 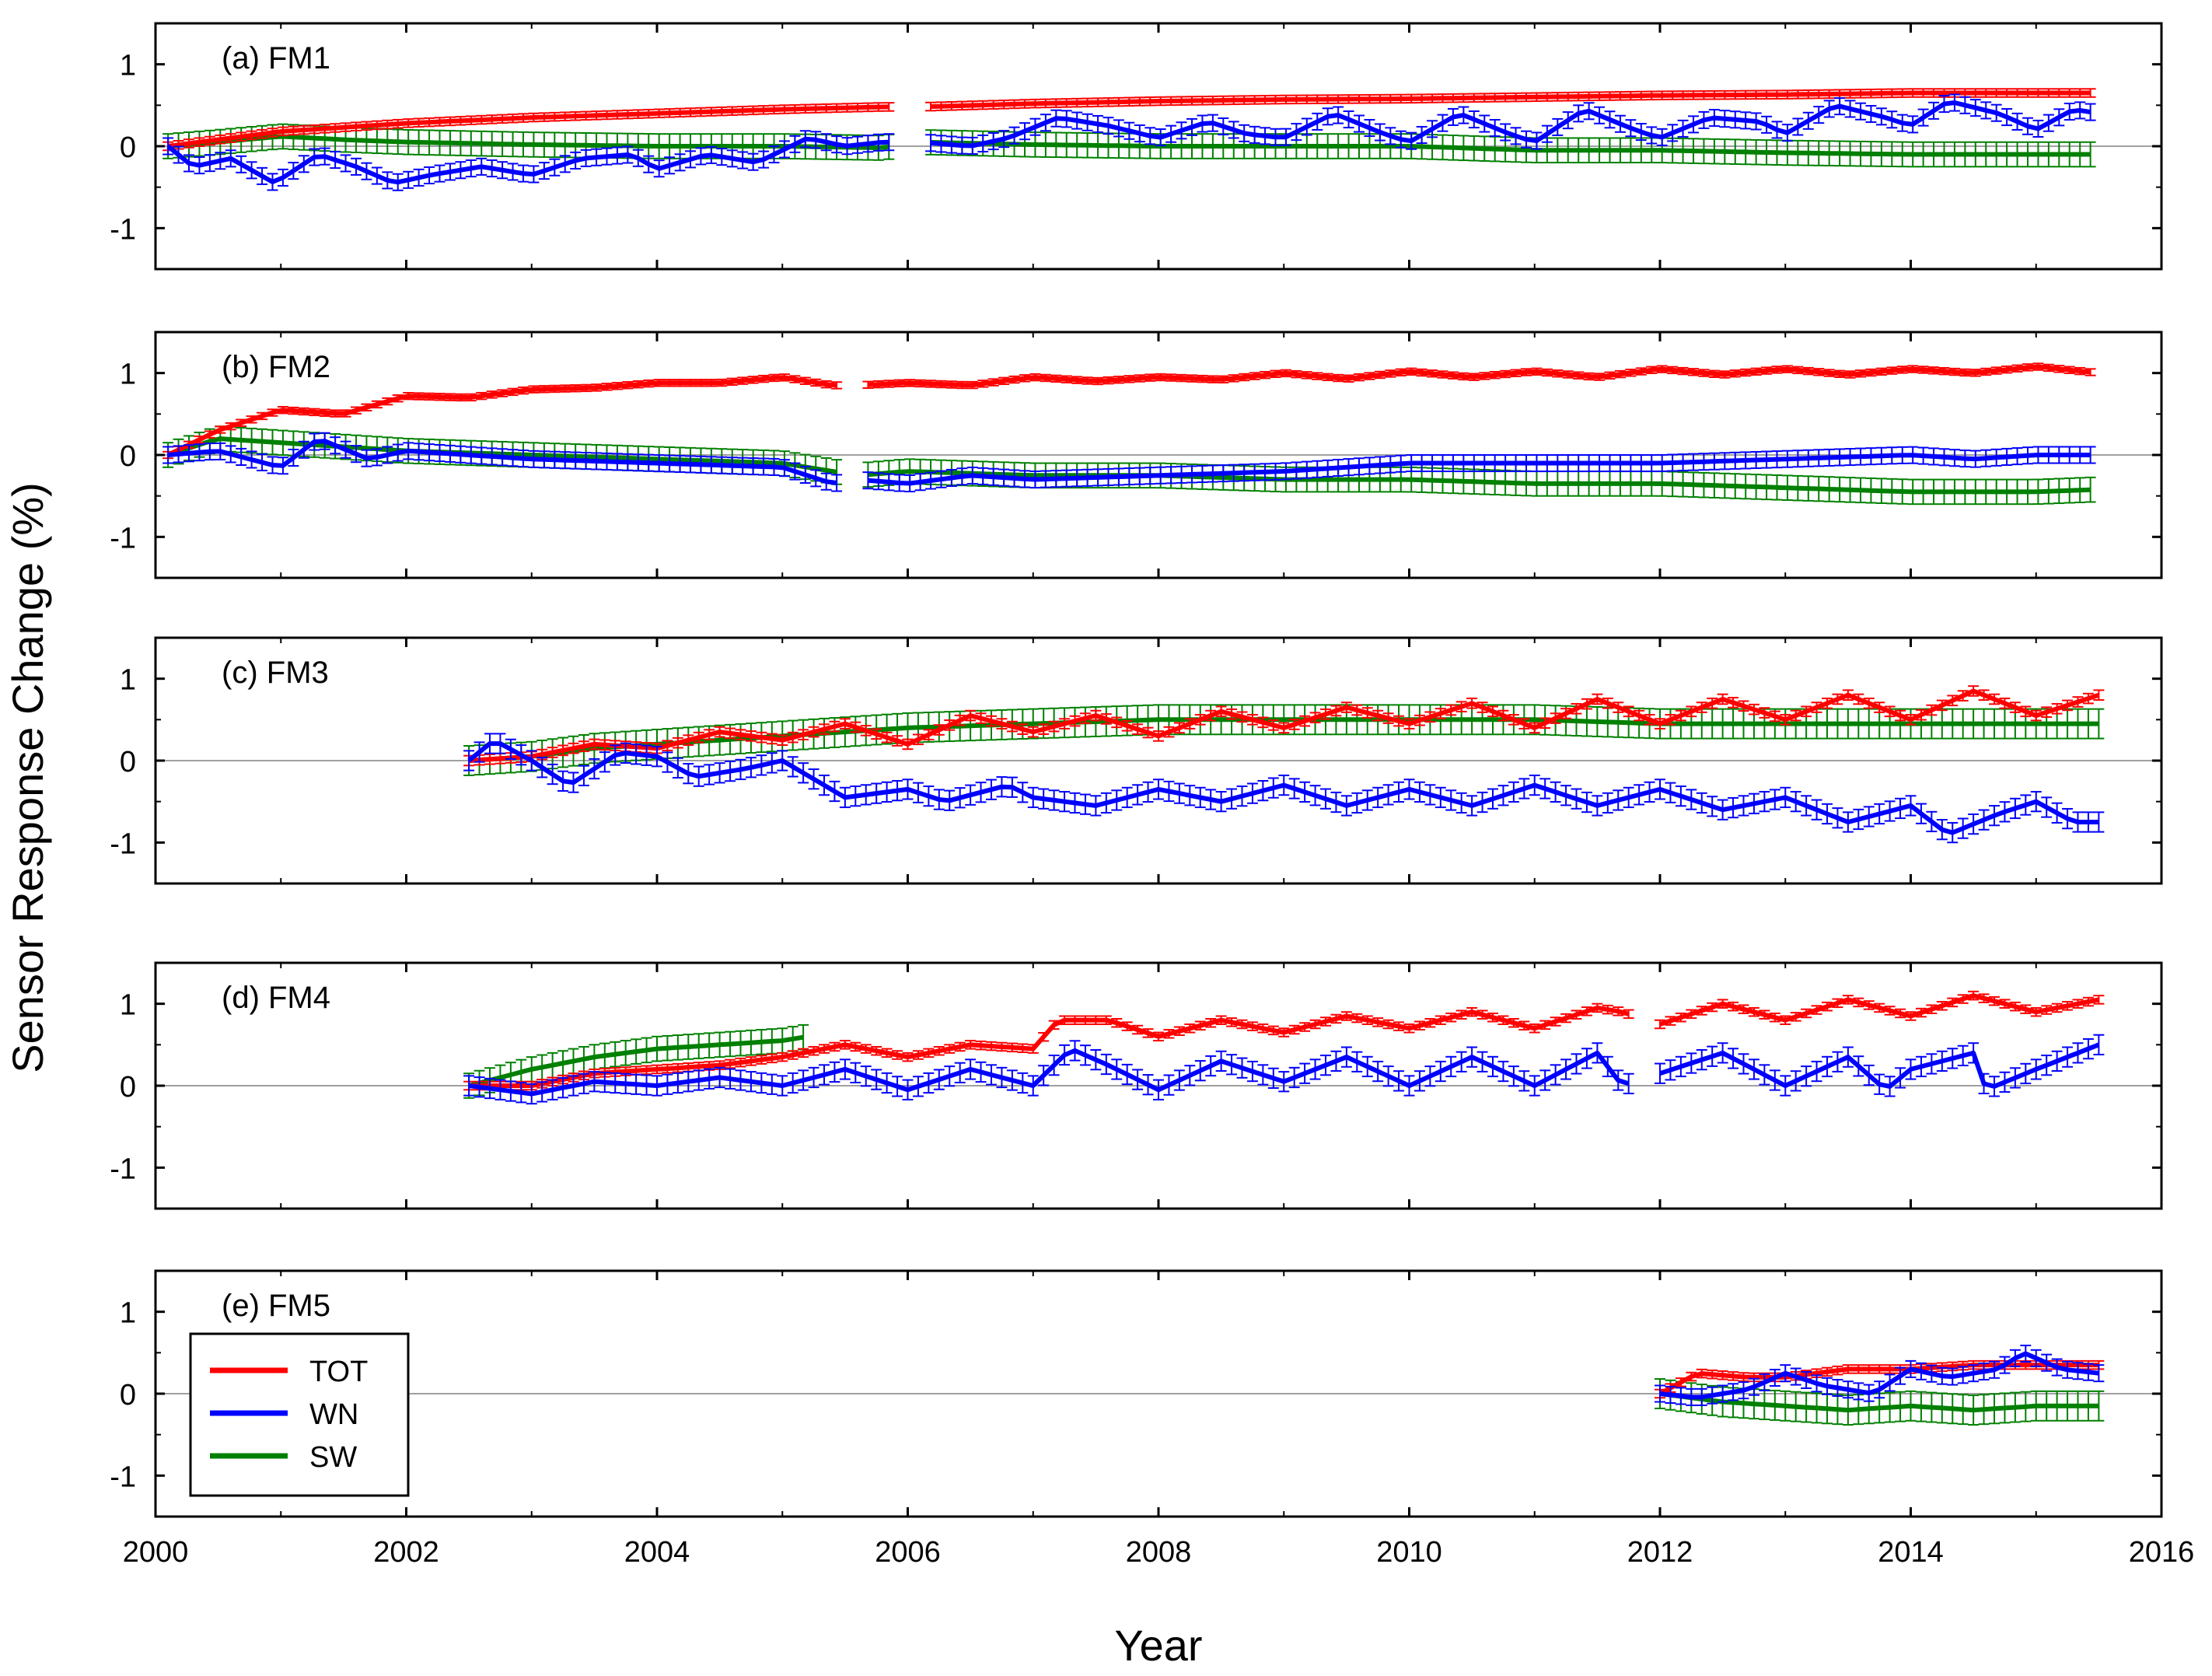 I want to click on panel-label: (b) FM2, so click(x=276, y=367).